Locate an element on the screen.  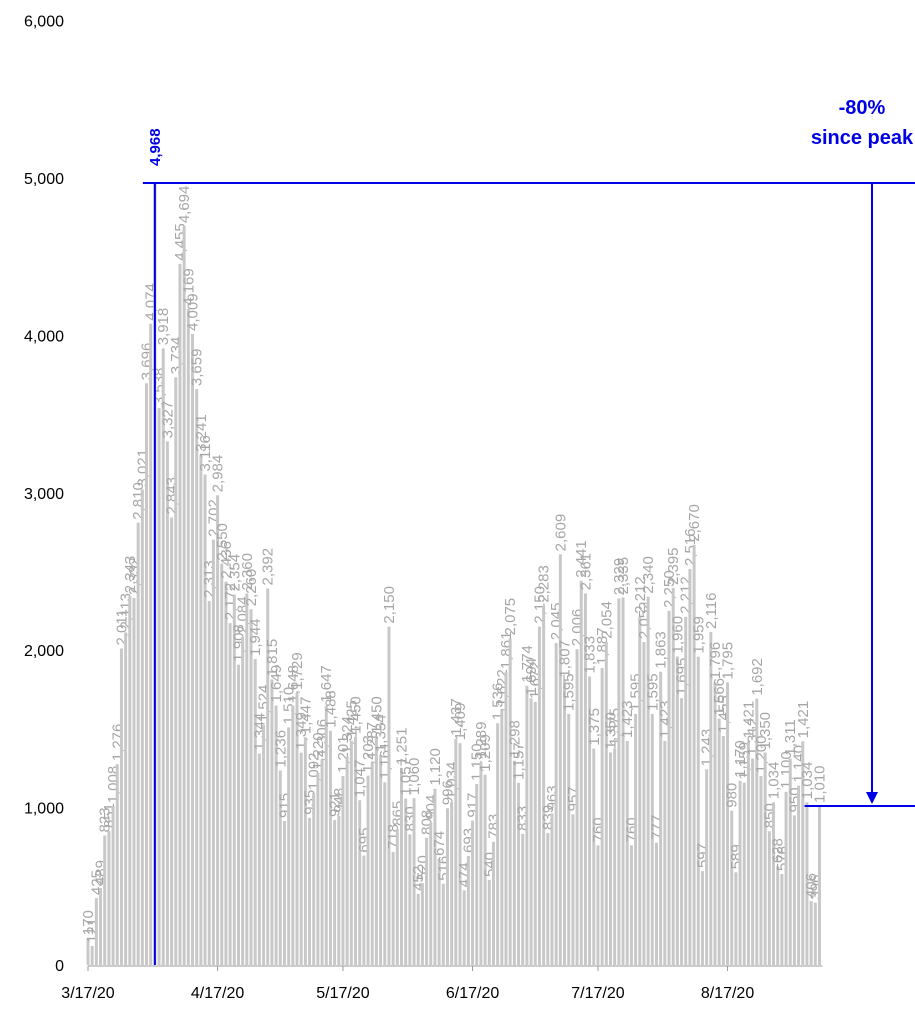
value-label: 2,113 is located at coordinates (126, 611).